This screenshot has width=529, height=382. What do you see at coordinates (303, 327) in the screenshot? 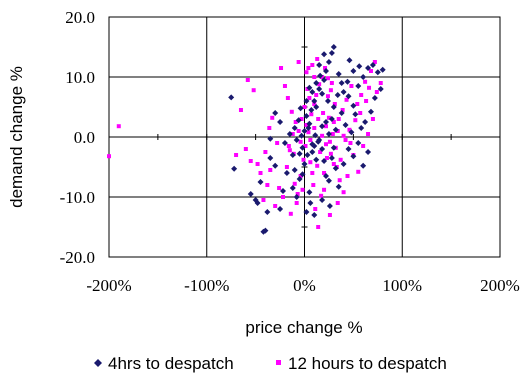
I see `x-axis-title: price change %` at bounding box center [303, 327].